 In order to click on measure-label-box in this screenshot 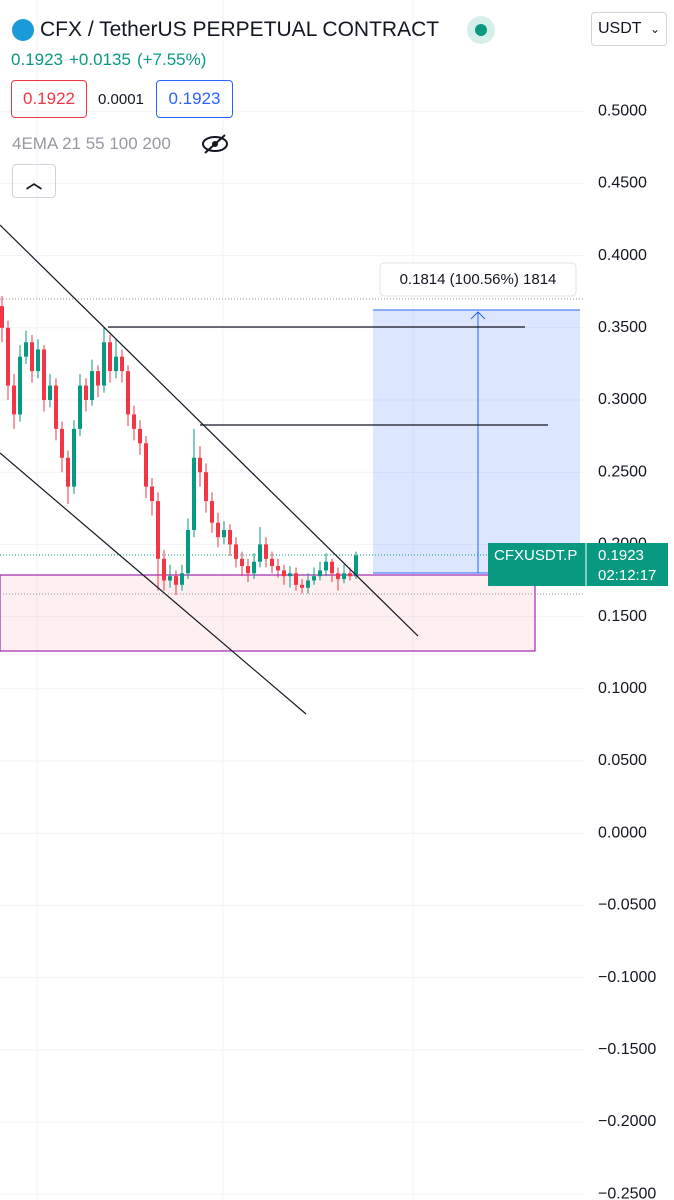, I will do `click(478, 279)`.